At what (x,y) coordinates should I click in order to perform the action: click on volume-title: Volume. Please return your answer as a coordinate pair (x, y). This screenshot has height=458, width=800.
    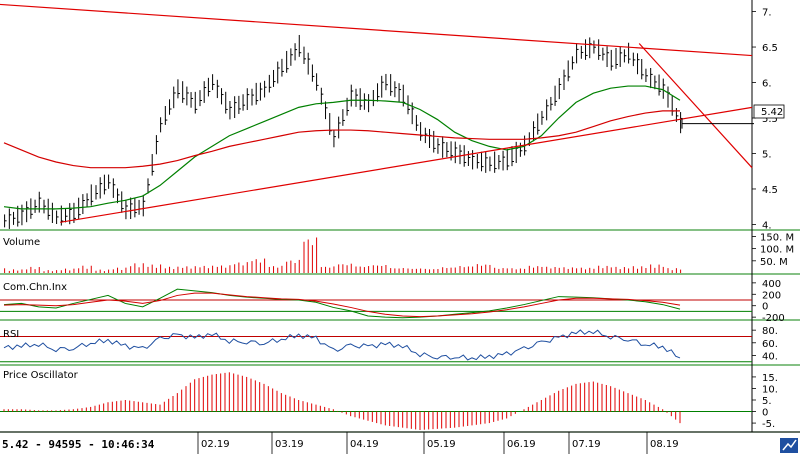
    Looking at the image, I should click on (21, 242).